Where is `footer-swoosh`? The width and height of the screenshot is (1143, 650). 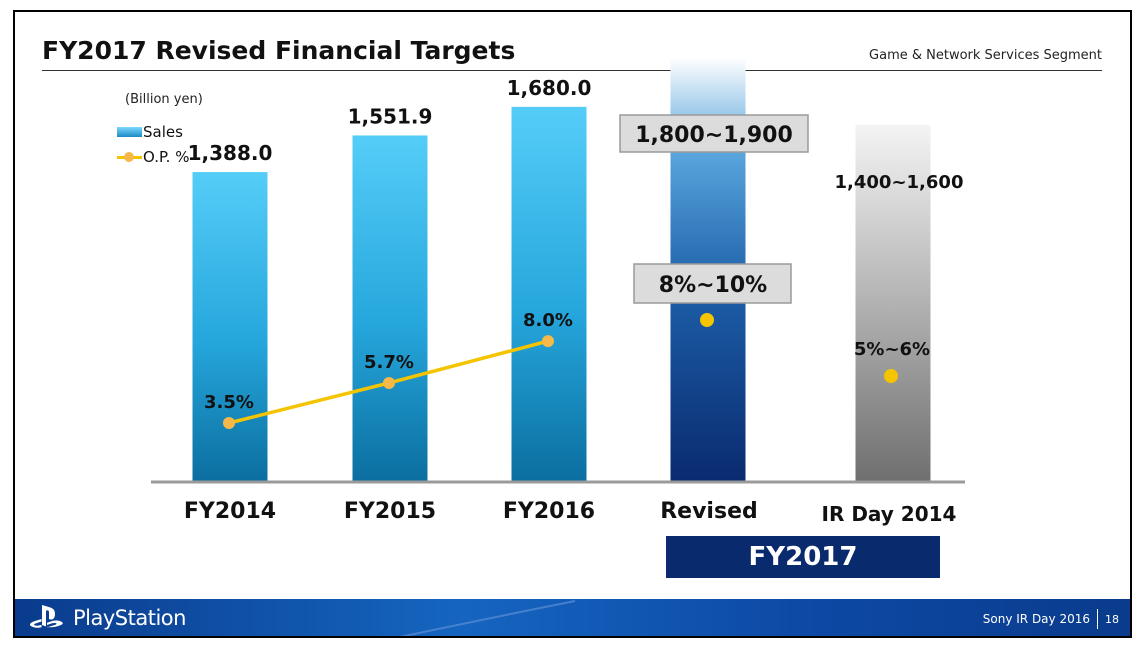 footer-swoosh is located at coordinates (487, 618).